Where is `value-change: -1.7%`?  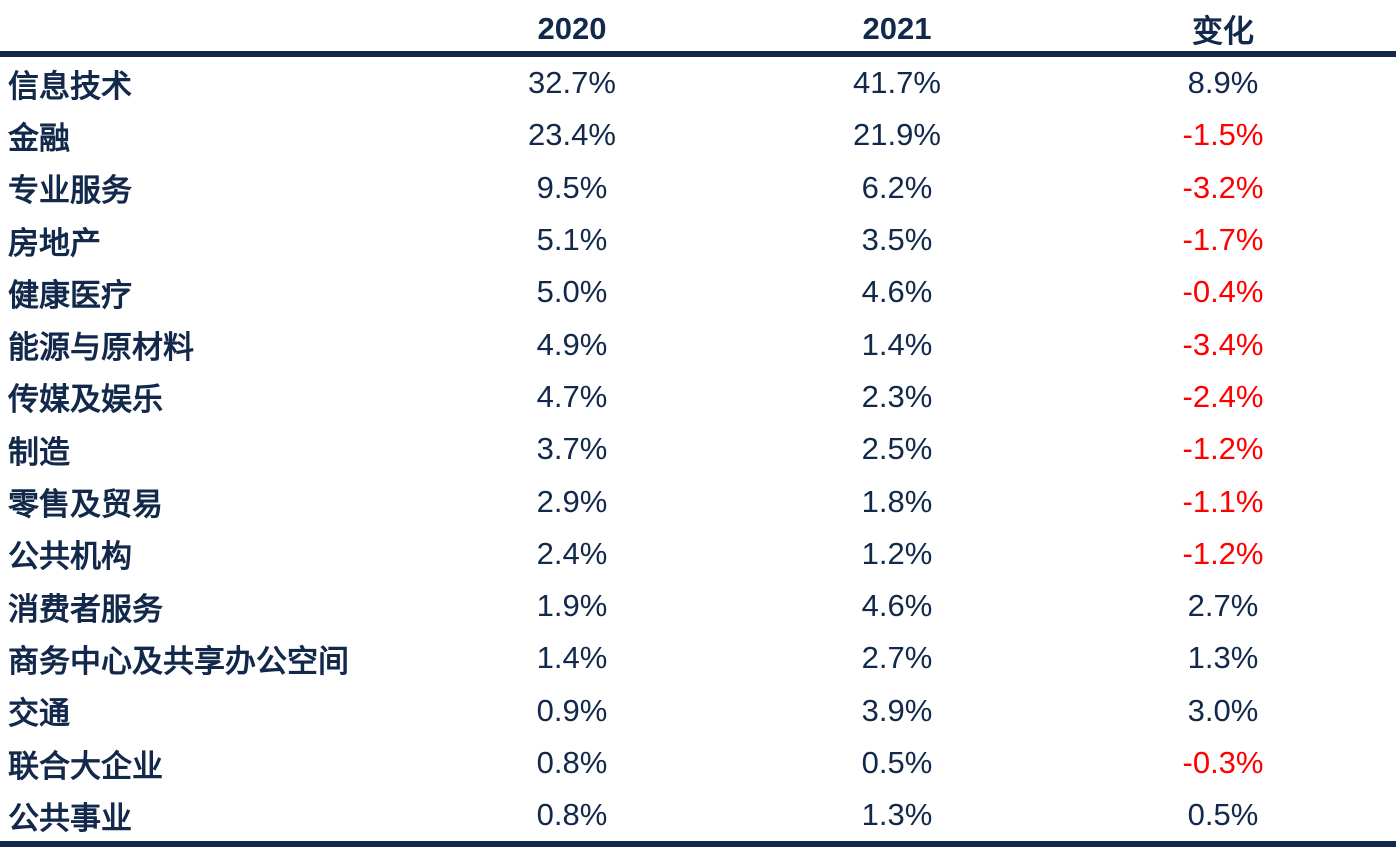
value-change: -1.7% is located at coordinates (1223, 240).